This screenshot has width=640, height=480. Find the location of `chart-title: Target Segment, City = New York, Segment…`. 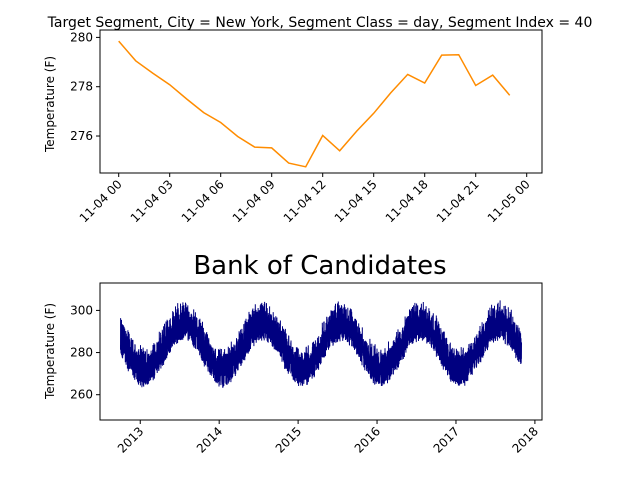

chart-title: Target Segment, City = New York, Segment… is located at coordinates (320, 23).